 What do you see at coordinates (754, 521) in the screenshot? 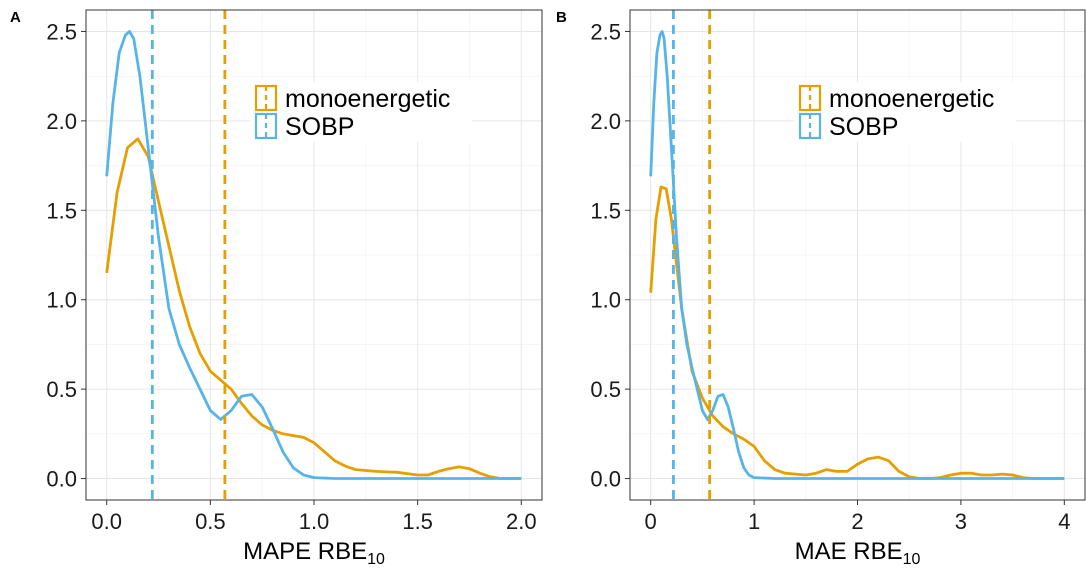
I see `panel-b-xtick-label: 1` at bounding box center [754, 521].